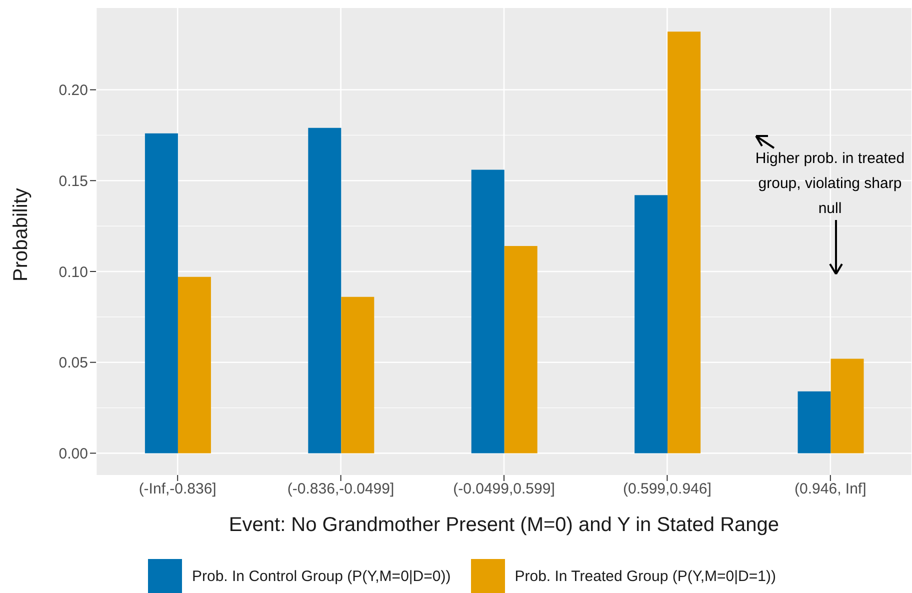 This screenshot has height=593, width=912. I want to click on legend-label: Prob. In Control Group (P(Y,M=0|D=0)), so click(321, 576).